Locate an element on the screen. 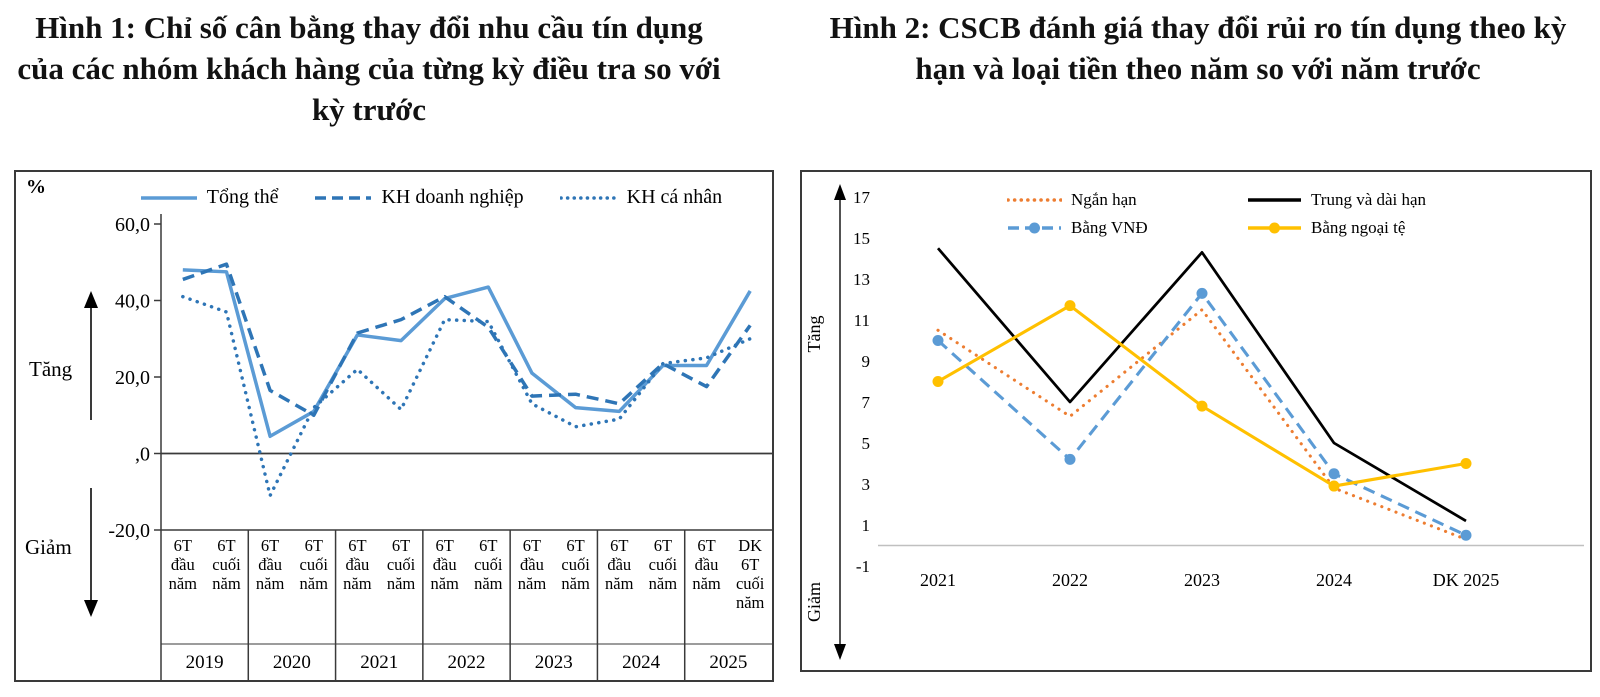 The image size is (1600, 697). series-line-trung-va-dai-han is located at coordinates (1201, 385).